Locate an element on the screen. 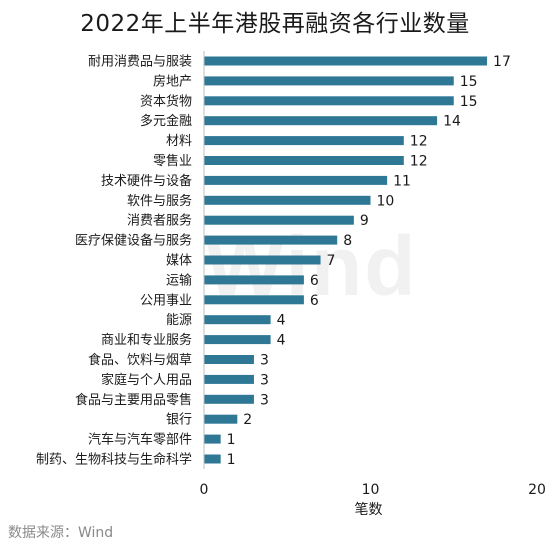 This screenshot has width=550, height=548. bar-value-label: 9 is located at coordinates (364, 221).